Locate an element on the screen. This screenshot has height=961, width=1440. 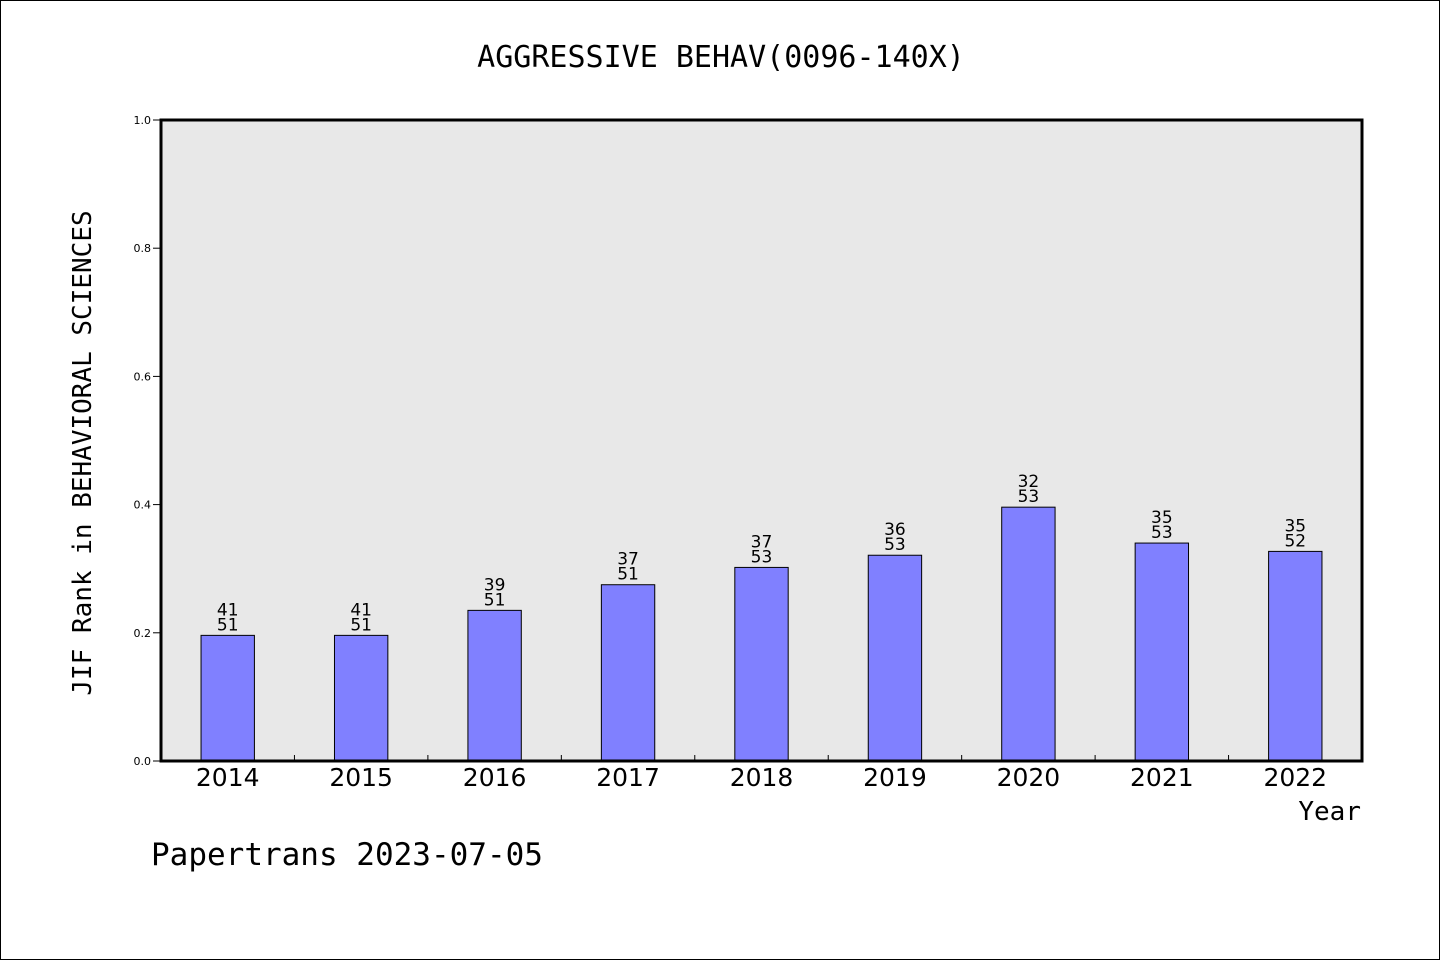
x-axis-label: Year is located at coordinates (1329, 812).